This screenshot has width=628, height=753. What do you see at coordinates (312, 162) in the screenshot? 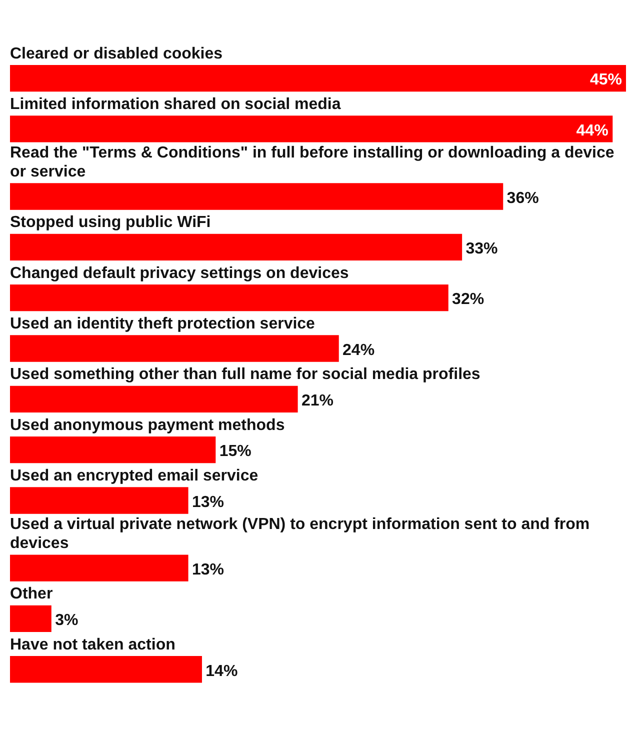
I see `y-tick-label: Read the "Terms & Conditions" in full before installing or downloading a device or service` at bounding box center [312, 162].